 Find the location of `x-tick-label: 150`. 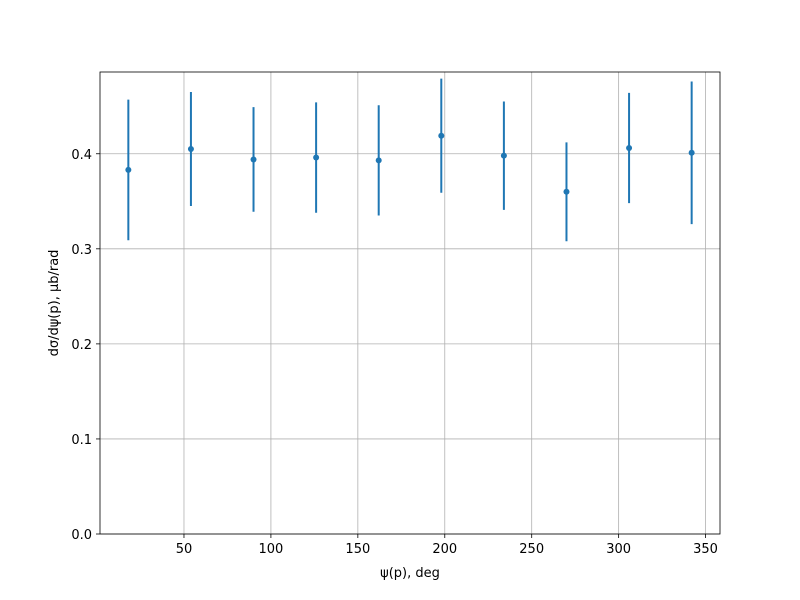

x-tick-label: 150 is located at coordinates (357, 549).